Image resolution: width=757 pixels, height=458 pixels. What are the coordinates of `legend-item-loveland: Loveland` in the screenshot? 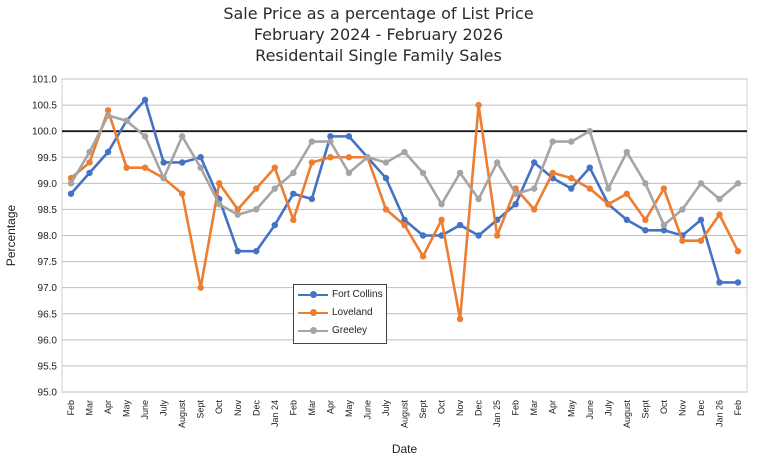 It's located at (342, 313).